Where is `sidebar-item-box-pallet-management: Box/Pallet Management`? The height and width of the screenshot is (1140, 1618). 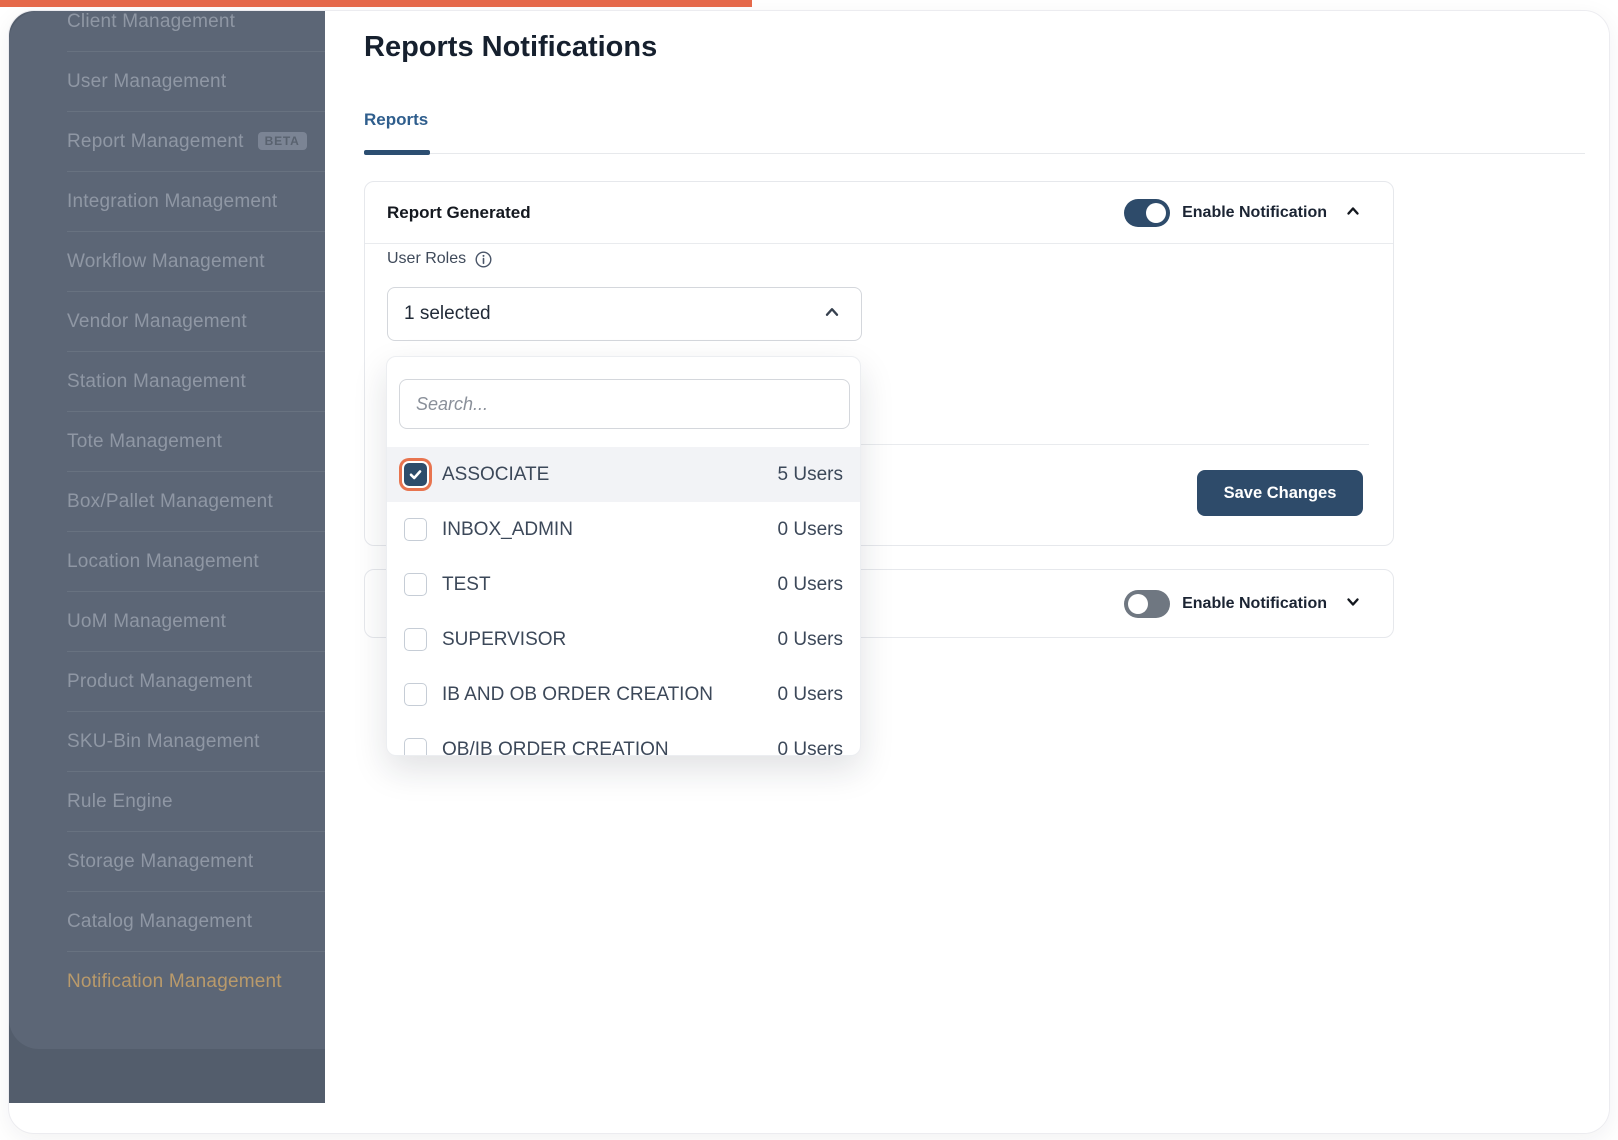 sidebar-item-box-pallet-management: Box/Pallet Management is located at coordinates (167, 502).